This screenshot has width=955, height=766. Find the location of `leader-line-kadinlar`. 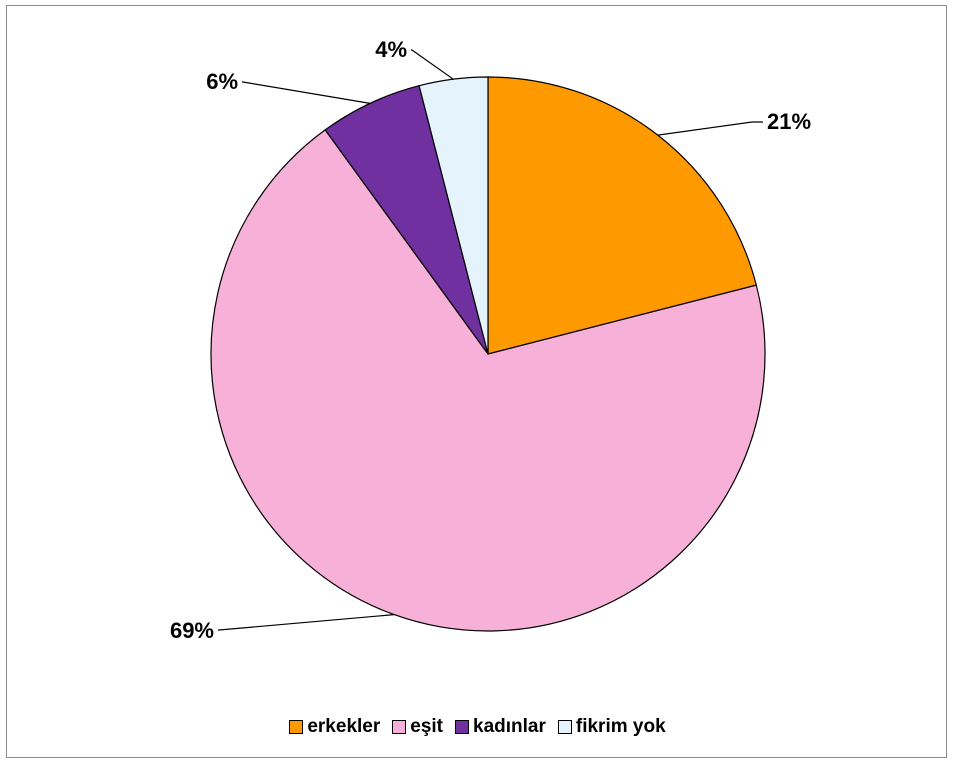

leader-line-kadinlar is located at coordinates (306, 92).